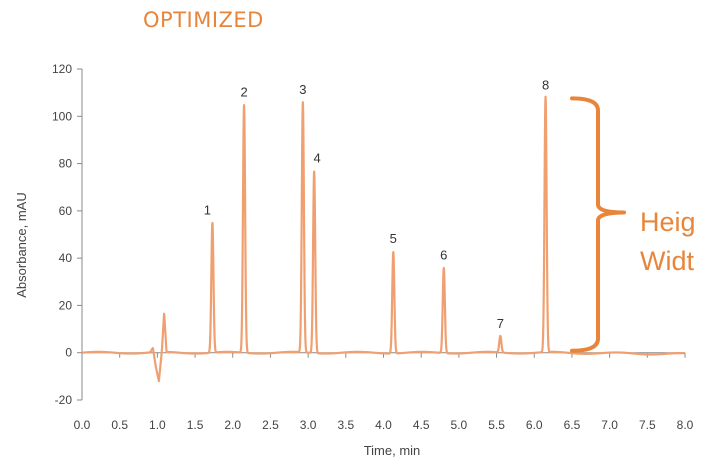 Image resolution: width=701 pixels, height=463 pixels. Describe the element at coordinates (317, 158) in the screenshot. I see `peak-label-4: 4` at that location.